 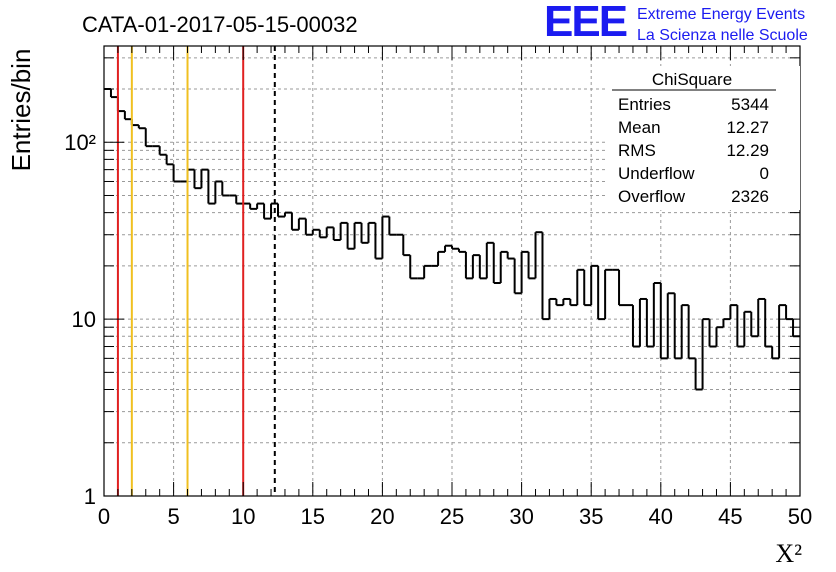 What do you see at coordinates (313, 516) in the screenshot?
I see `x-tick-label: 15` at bounding box center [313, 516].